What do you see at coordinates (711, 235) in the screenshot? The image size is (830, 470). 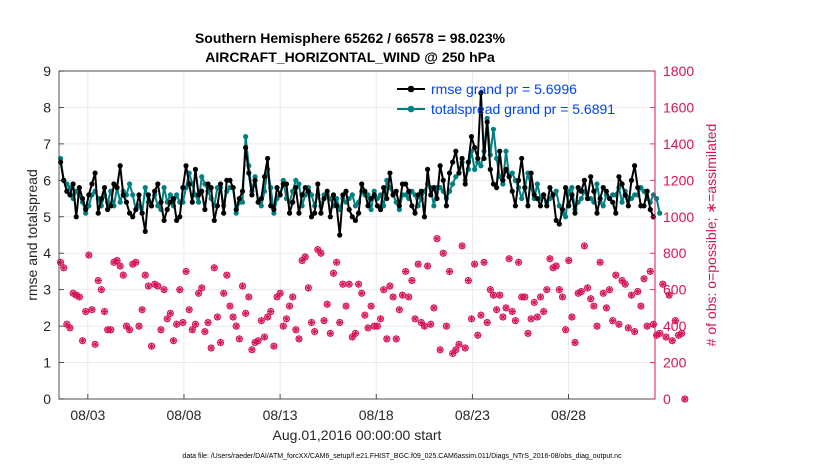 I see `y-axis-right-label: # of obs: o=possible; ∗=assimilated` at bounding box center [711, 235].